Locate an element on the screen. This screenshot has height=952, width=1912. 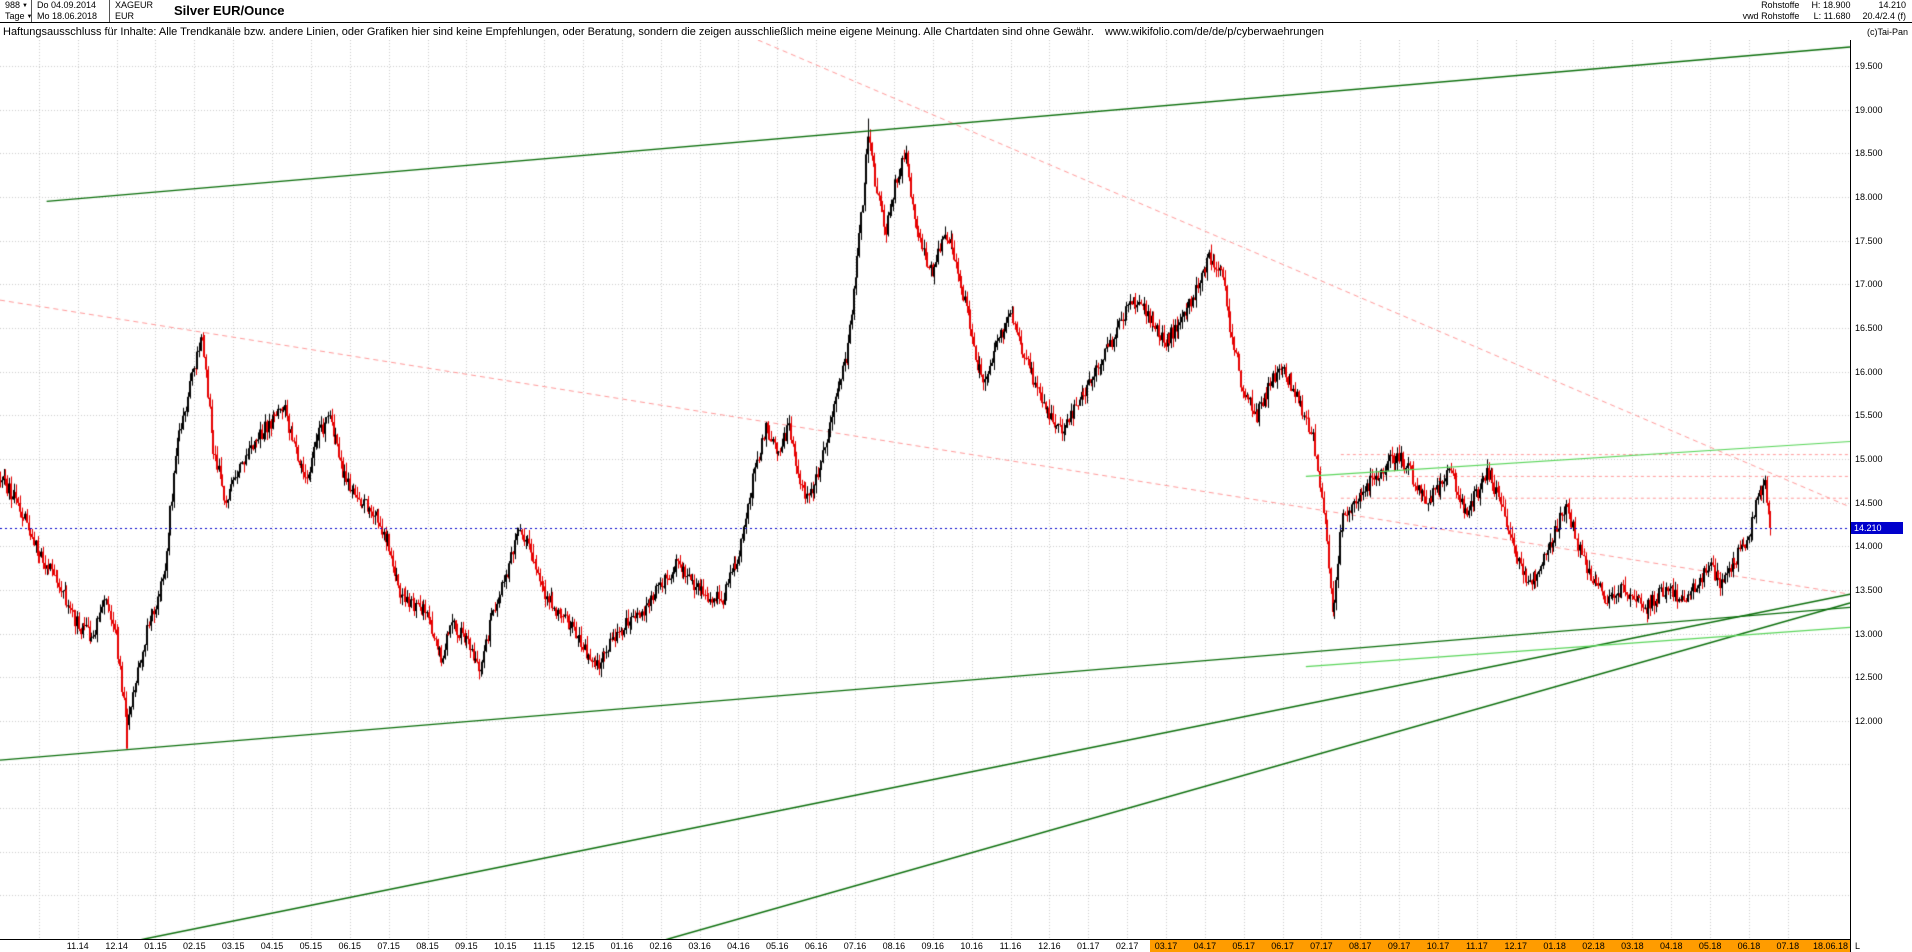
time-tick-label: 12.15 is located at coordinates (583, 946).